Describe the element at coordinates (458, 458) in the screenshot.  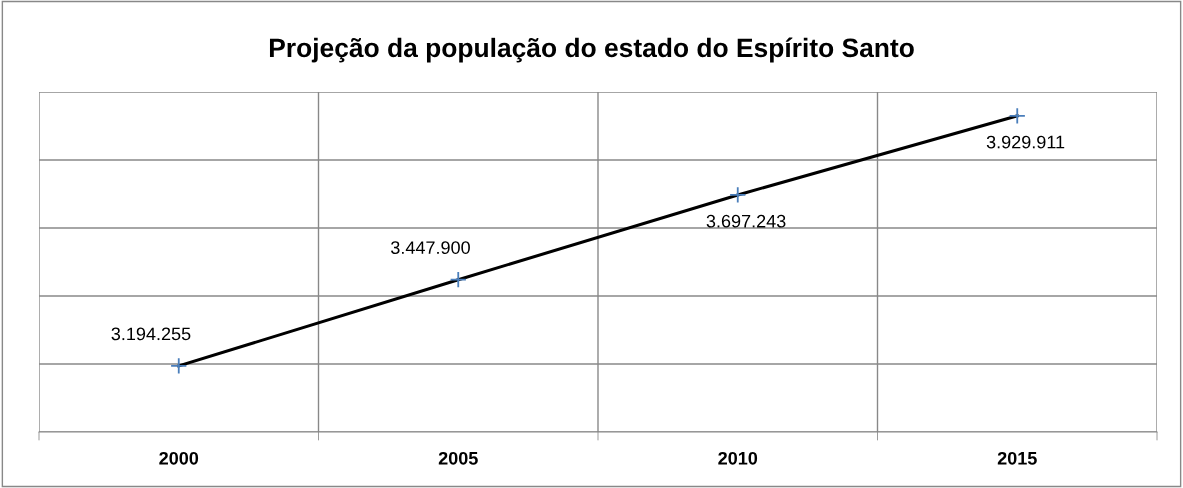
I see `x-tick-label: 2005` at that location.